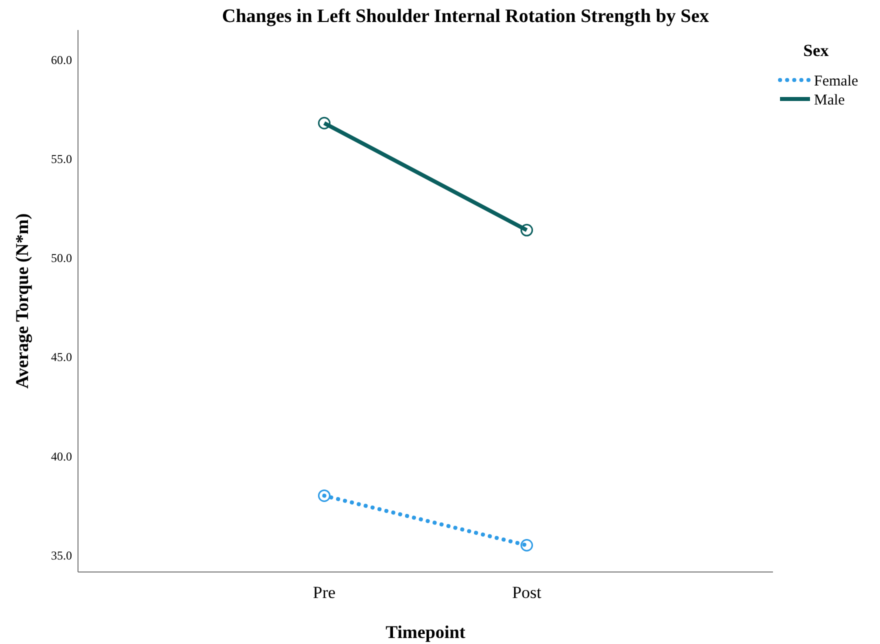  What do you see at coordinates (816, 50) in the screenshot?
I see `legend-title: Sex` at bounding box center [816, 50].